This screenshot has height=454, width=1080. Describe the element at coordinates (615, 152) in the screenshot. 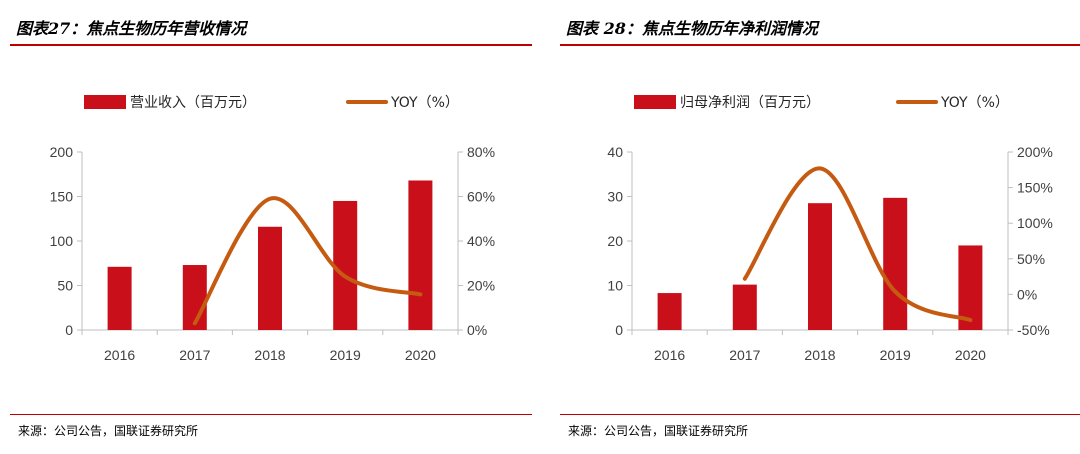

I see `left-axis-tick-label: 40` at that location.